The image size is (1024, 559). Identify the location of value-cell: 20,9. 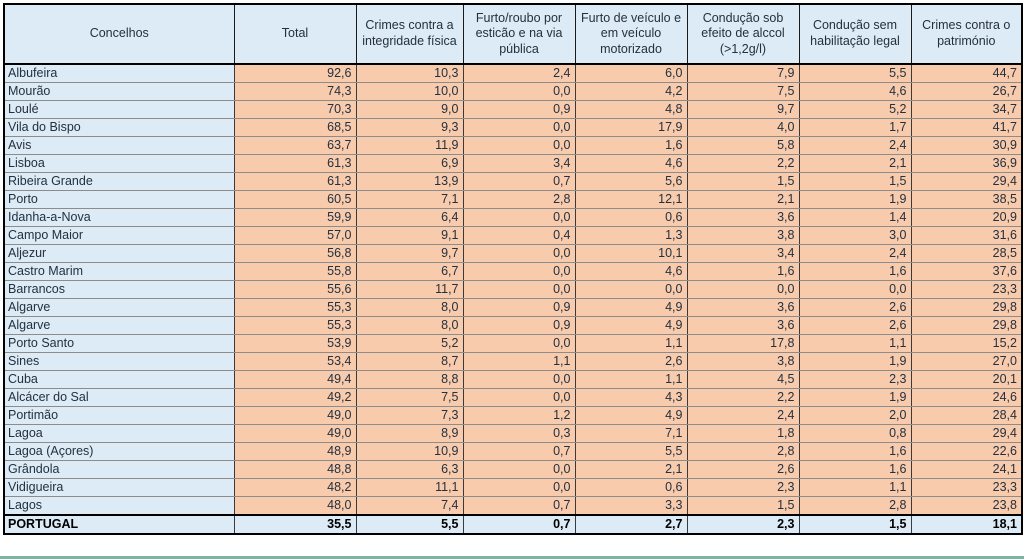
(966, 217).